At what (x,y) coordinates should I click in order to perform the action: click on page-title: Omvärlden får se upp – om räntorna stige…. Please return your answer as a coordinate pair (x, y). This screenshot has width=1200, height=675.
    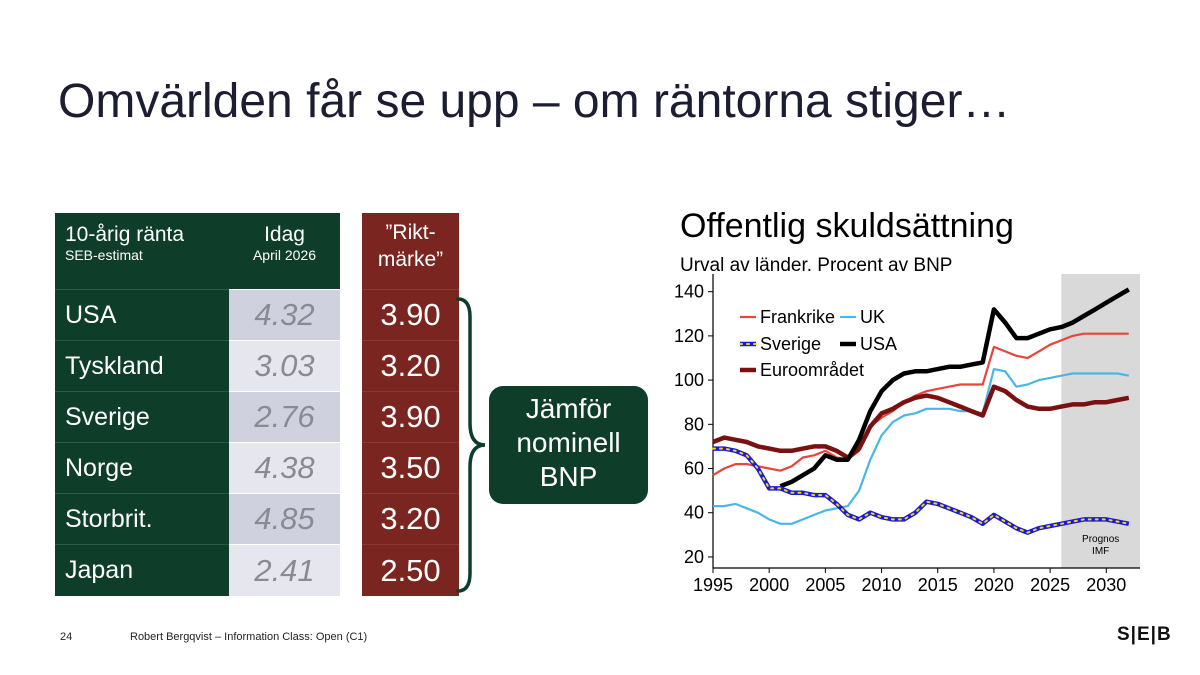
    Looking at the image, I should click on (534, 101).